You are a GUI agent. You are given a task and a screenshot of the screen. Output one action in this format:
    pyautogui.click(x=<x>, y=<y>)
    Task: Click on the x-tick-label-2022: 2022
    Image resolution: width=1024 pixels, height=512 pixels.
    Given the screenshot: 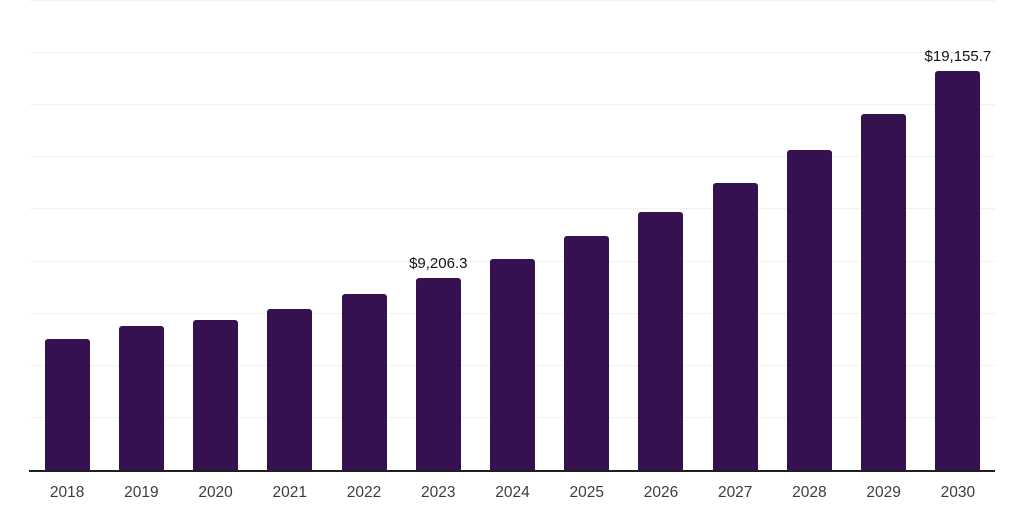 What is the action you would take?
    pyautogui.click(x=364, y=492)
    